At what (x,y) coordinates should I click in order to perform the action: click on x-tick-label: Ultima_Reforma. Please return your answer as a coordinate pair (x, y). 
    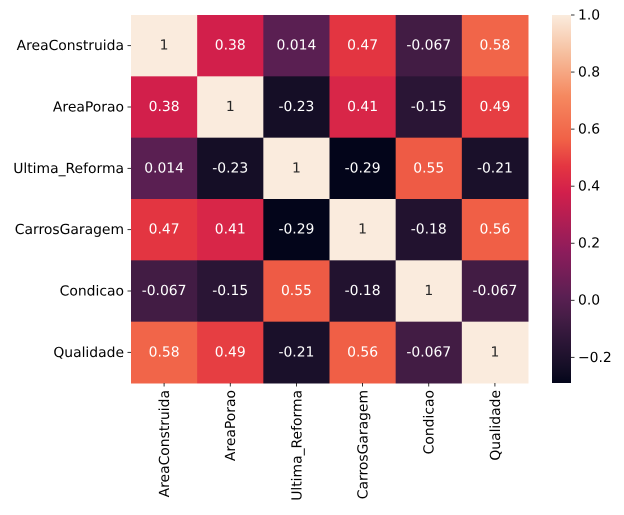
    Looking at the image, I should click on (297, 445).